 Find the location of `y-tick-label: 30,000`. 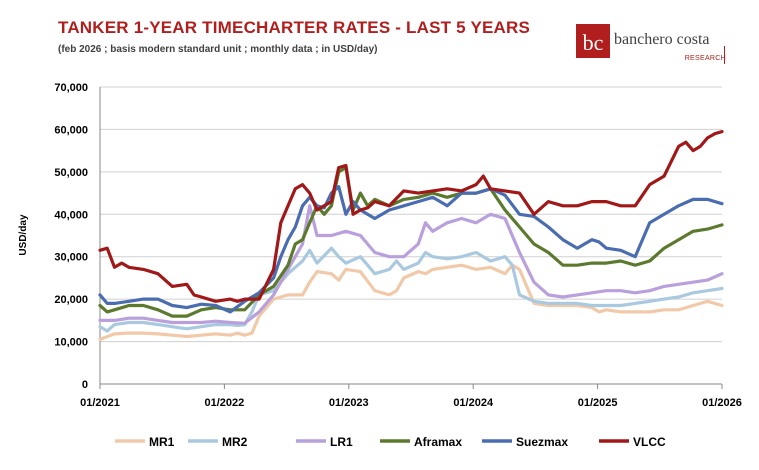

y-tick-label: 30,000 is located at coordinates (71, 258).